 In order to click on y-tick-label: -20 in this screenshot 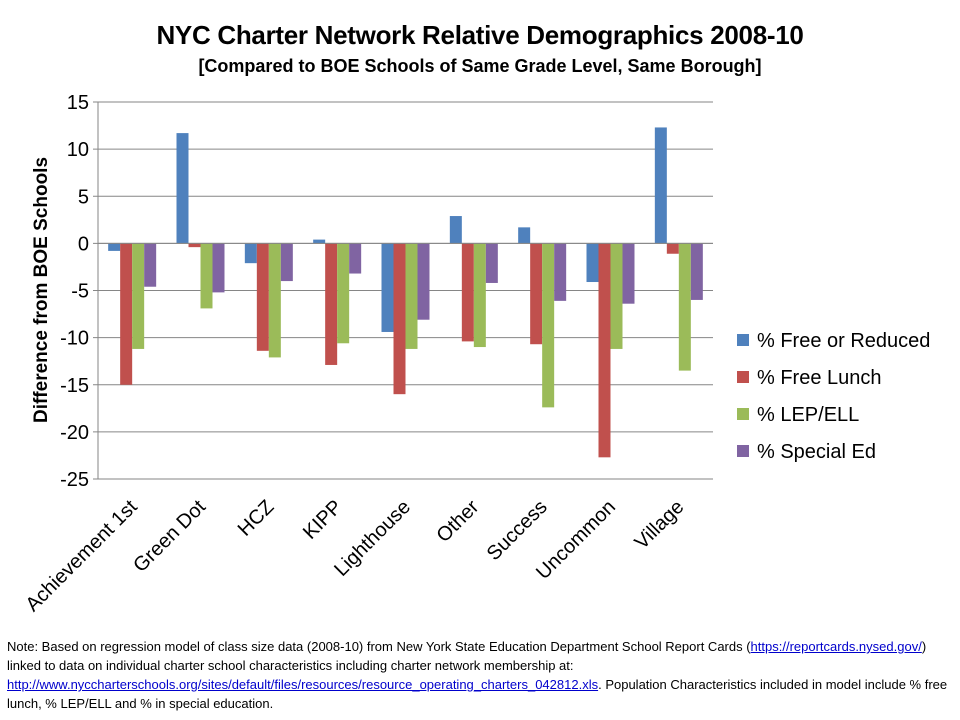, I will do `click(74, 433)`.